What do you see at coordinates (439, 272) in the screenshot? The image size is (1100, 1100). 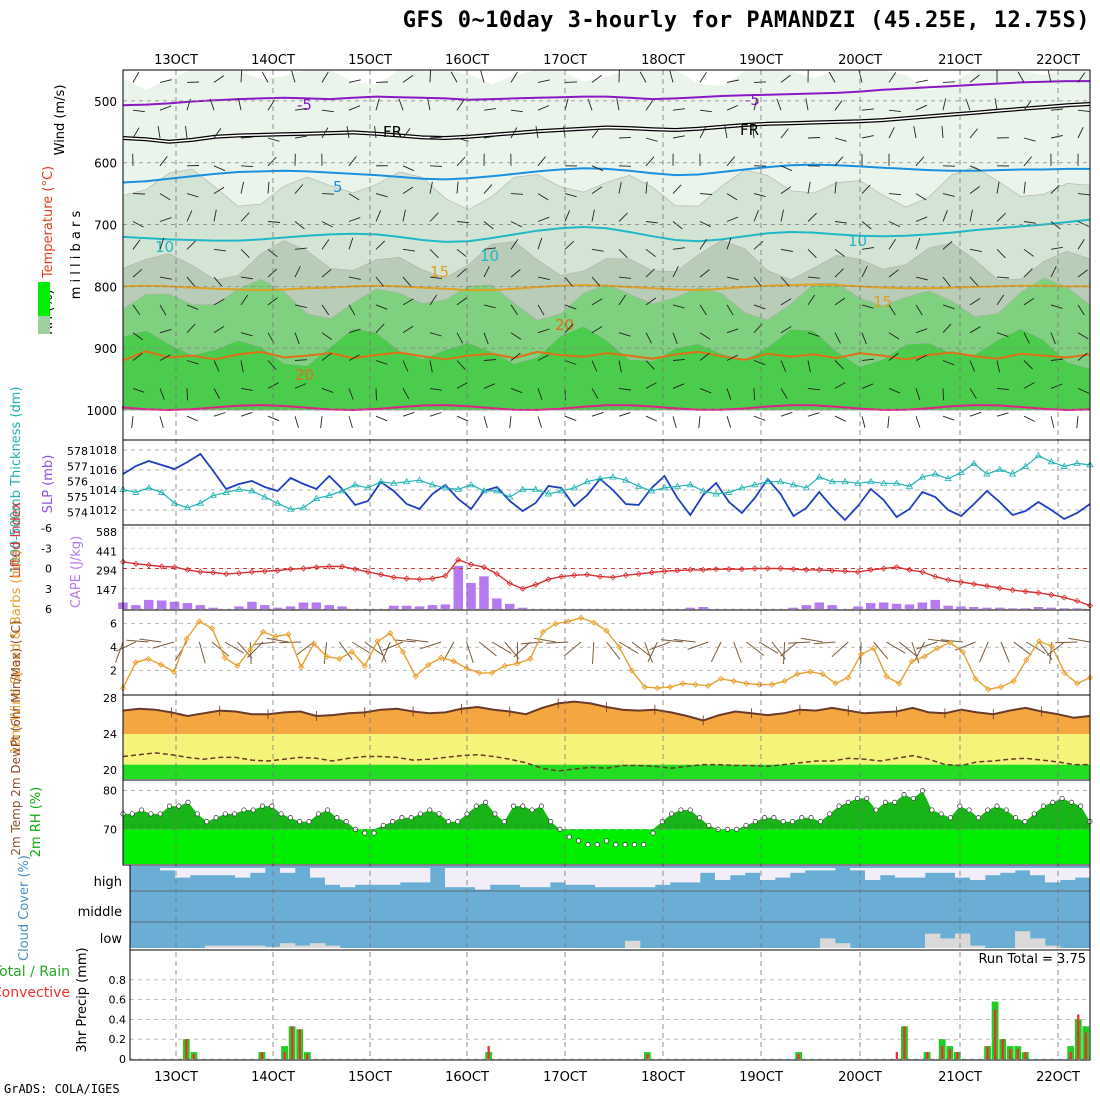 I see `isotherm-label: 15` at bounding box center [439, 272].